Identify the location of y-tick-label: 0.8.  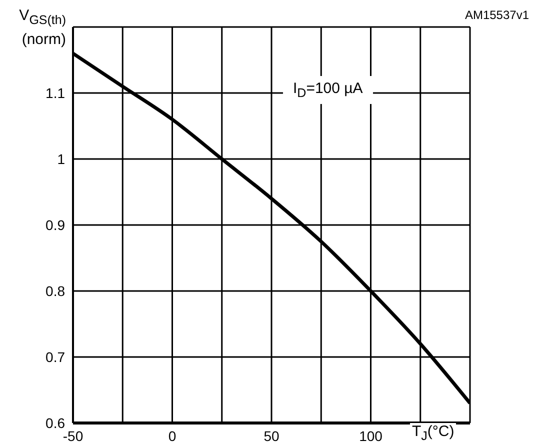
(56, 290).